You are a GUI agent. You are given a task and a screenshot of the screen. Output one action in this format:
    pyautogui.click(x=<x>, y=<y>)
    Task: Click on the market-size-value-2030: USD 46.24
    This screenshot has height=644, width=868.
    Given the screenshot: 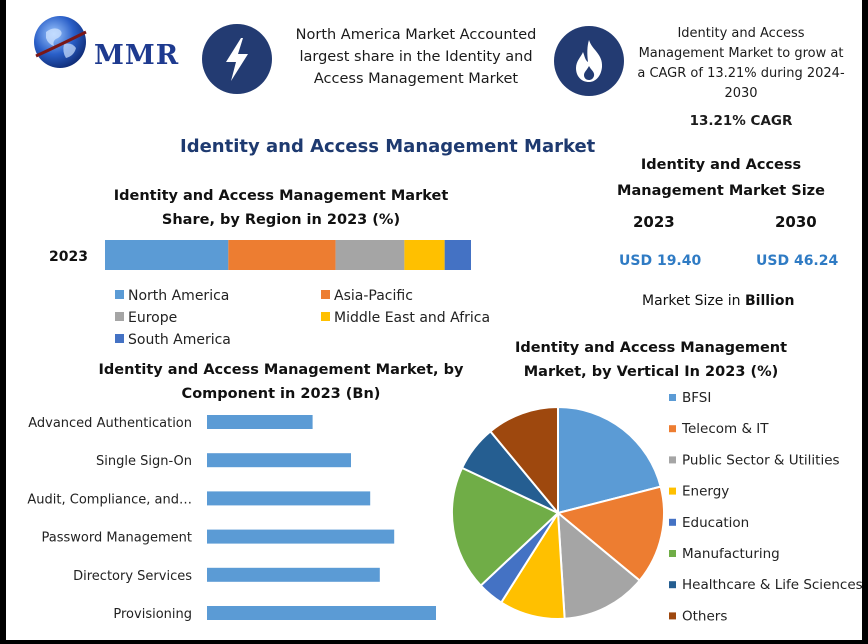 What is the action you would take?
    pyautogui.click(x=797, y=261)
    